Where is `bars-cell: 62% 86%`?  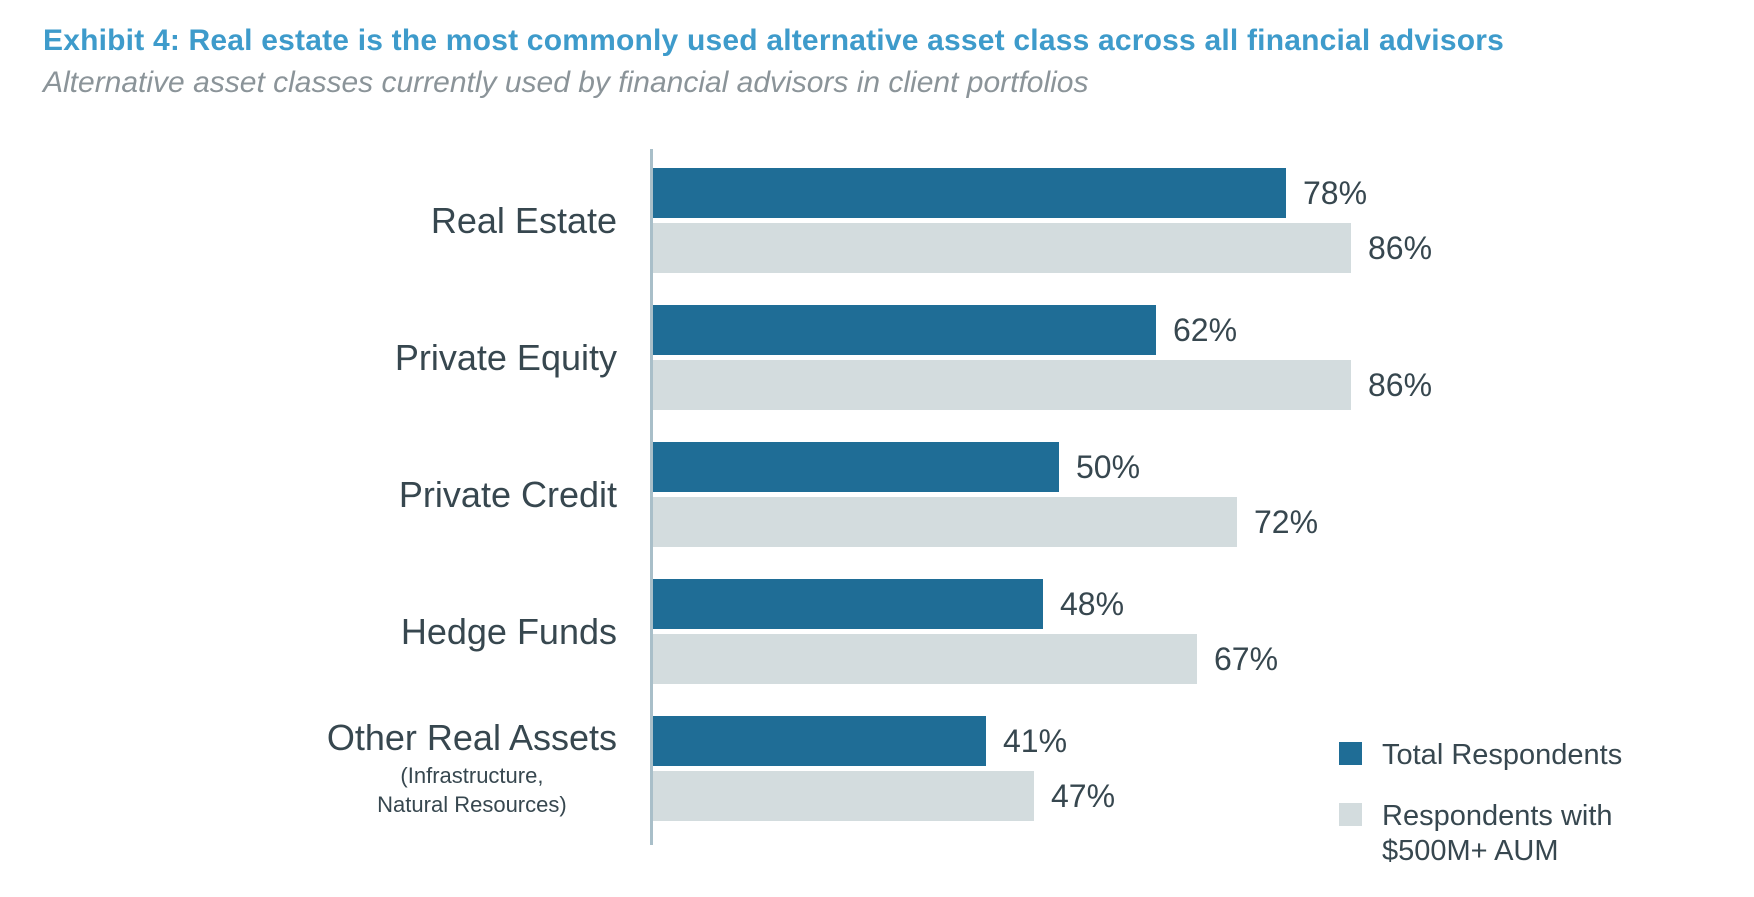
bars-cell: 62% 86% is located at coordinates (1042, 357).